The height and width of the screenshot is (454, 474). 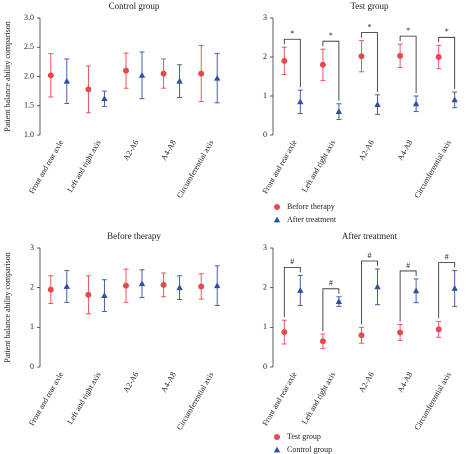 What do you see at coordinates (369, 6) in the screenshot?
I see `panel-title: Test group` at bounding box center [369, 6].